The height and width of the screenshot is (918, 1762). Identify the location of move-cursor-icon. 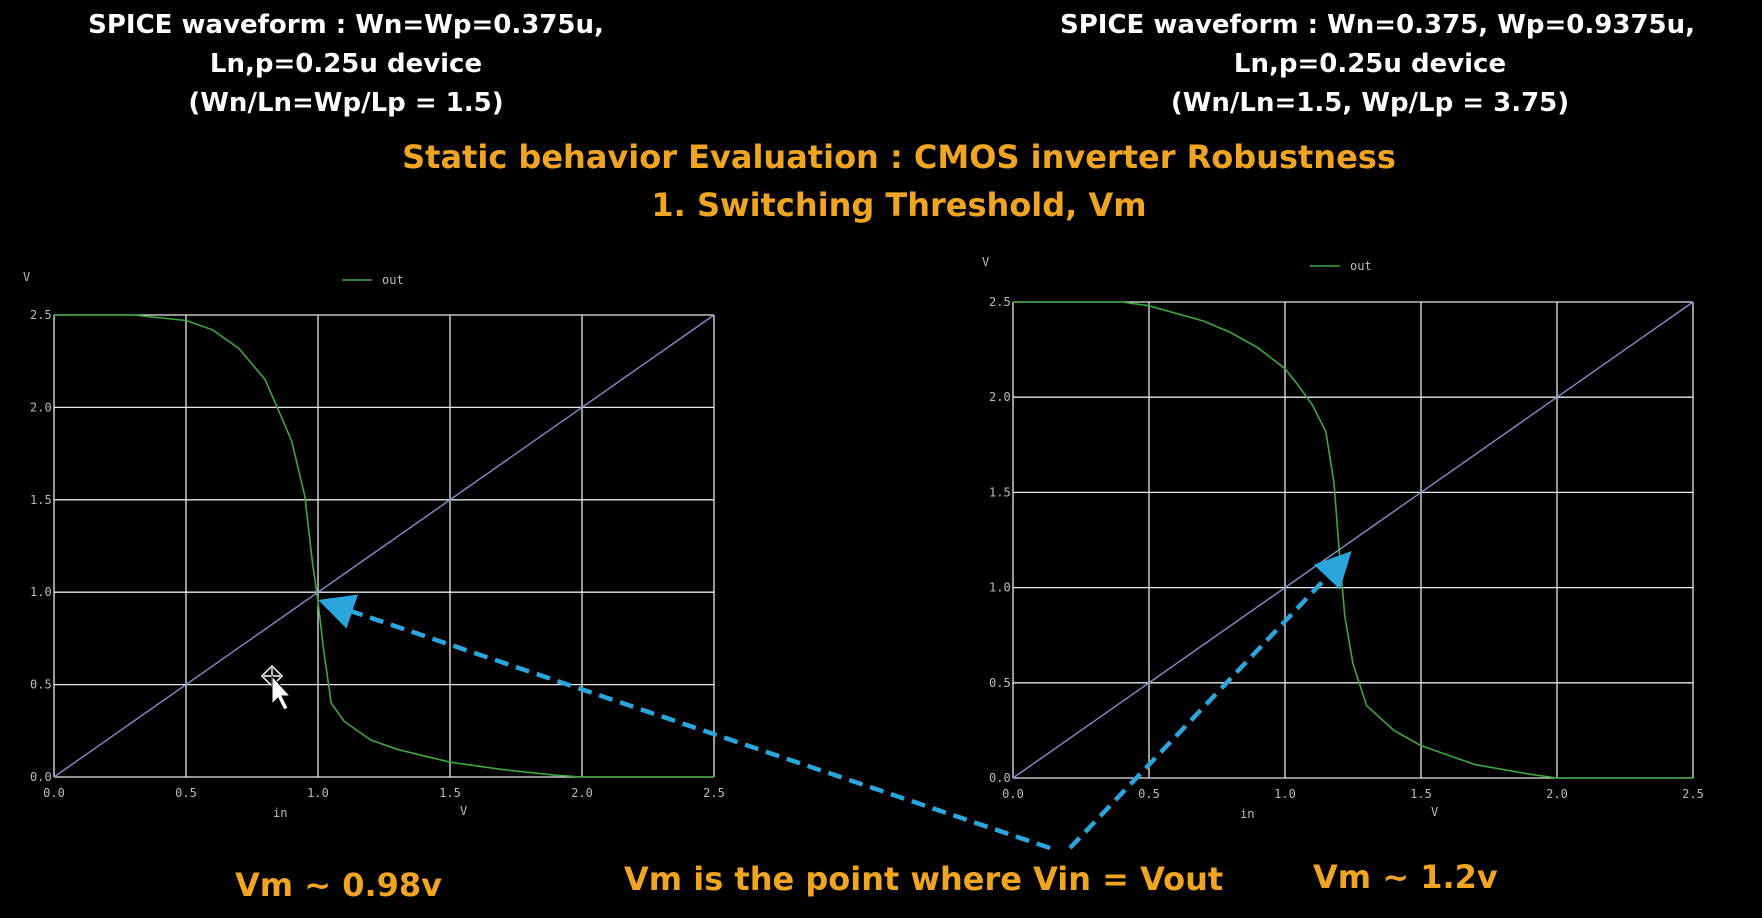
(276, 687).